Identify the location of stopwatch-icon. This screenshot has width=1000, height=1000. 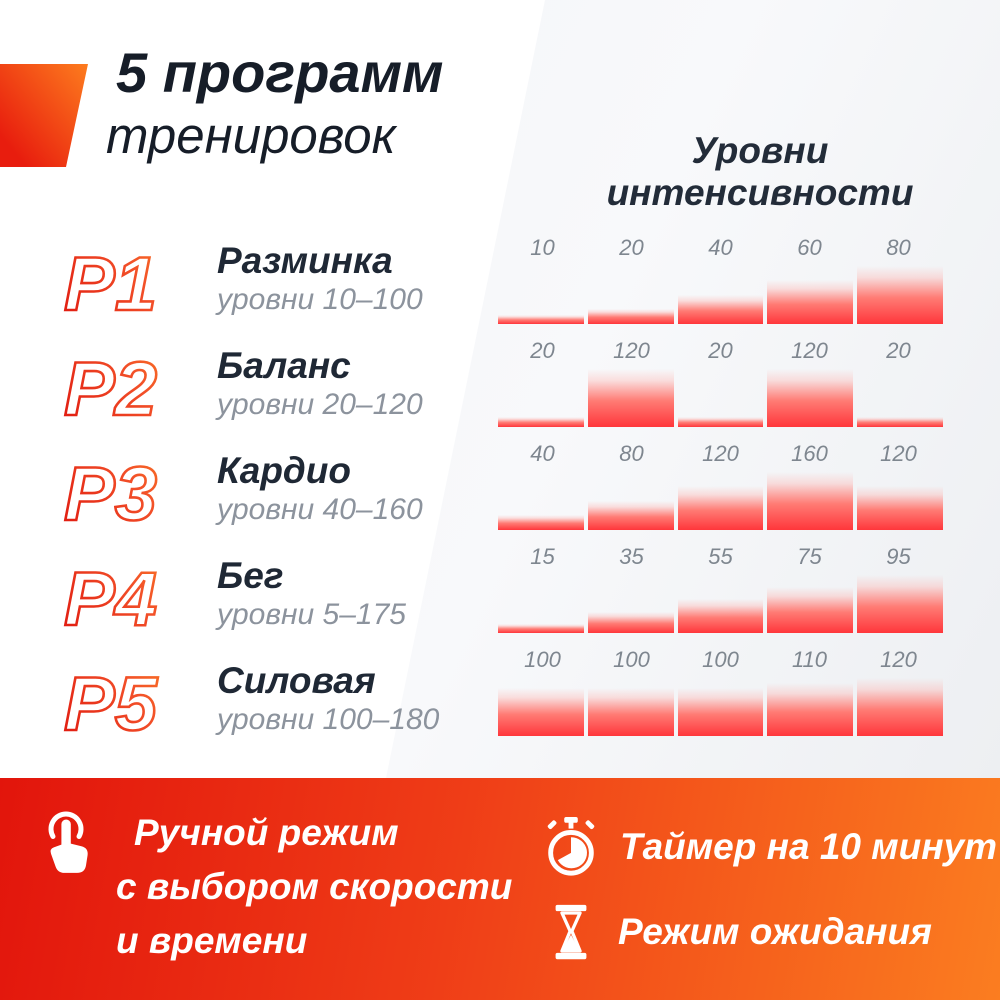
(571, 846).